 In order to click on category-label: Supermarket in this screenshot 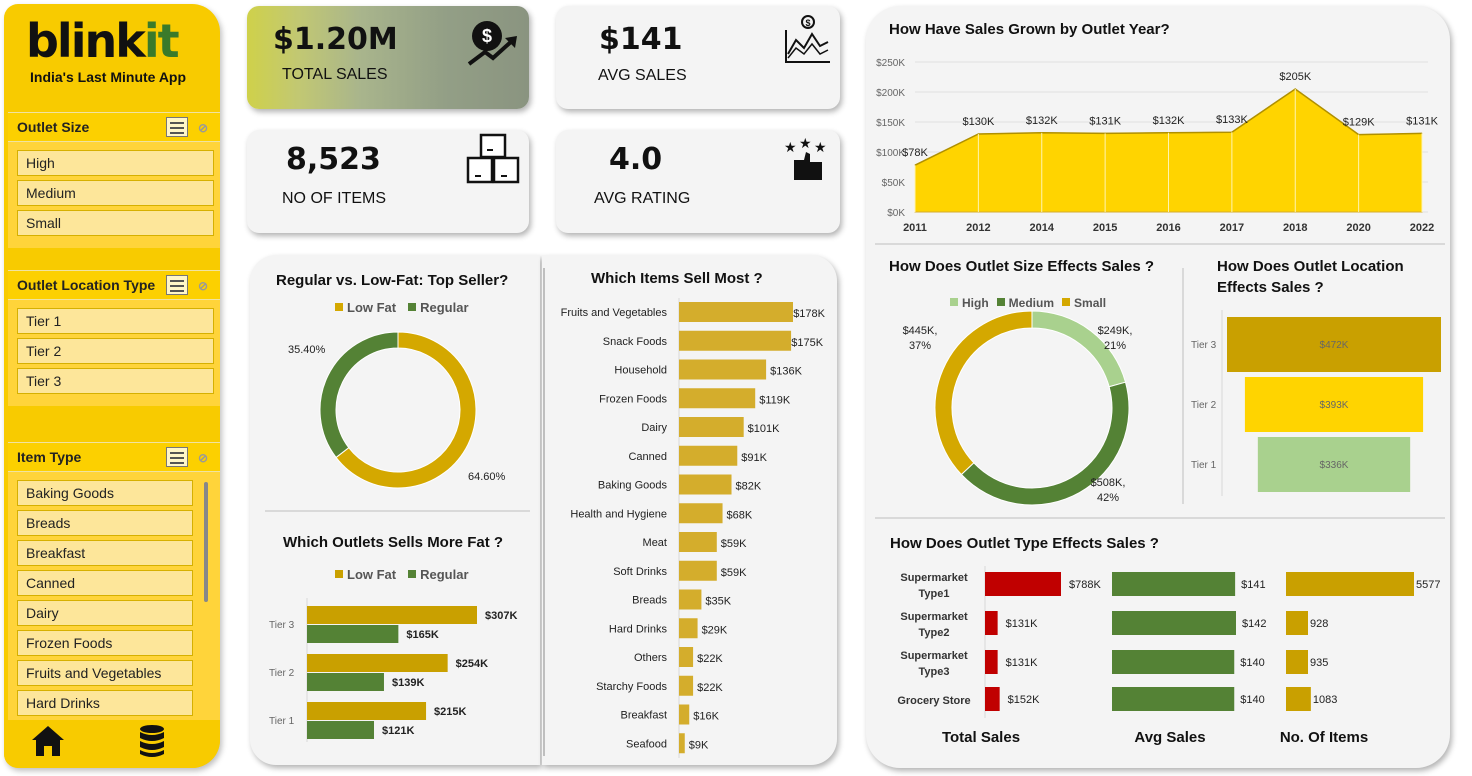, I will do `click(934, 656)`.